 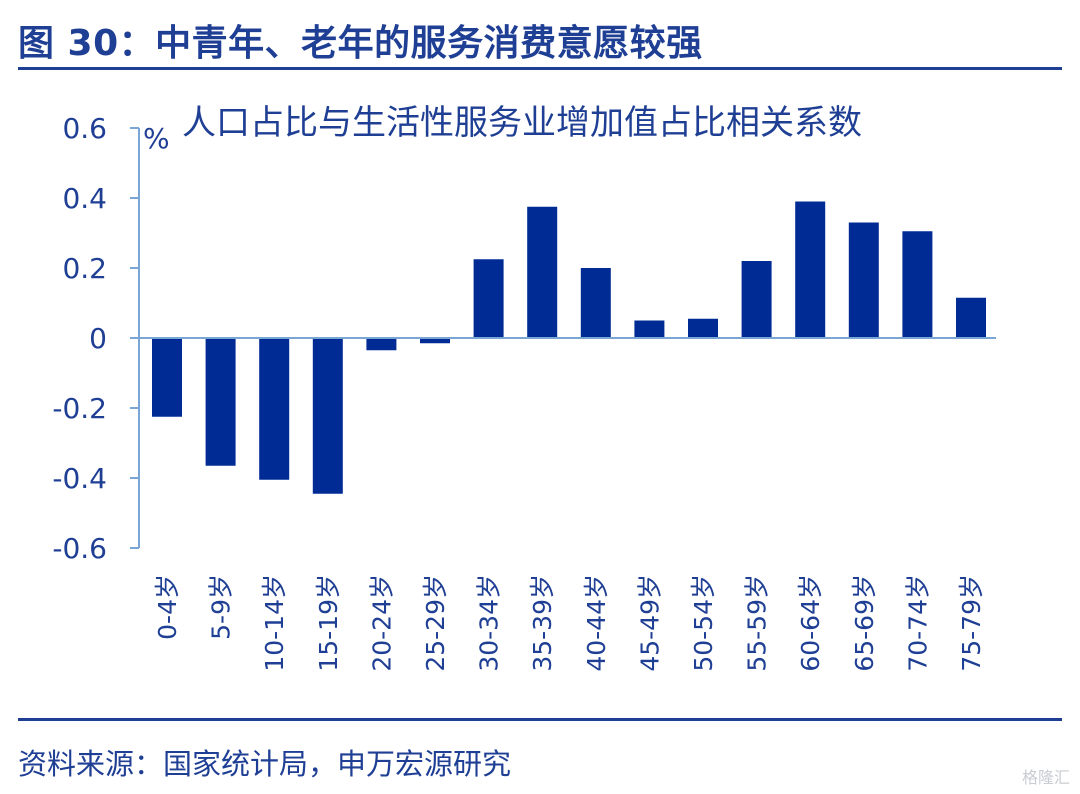 I want to click on bar-75-79岁, so click(x=971, y=317).